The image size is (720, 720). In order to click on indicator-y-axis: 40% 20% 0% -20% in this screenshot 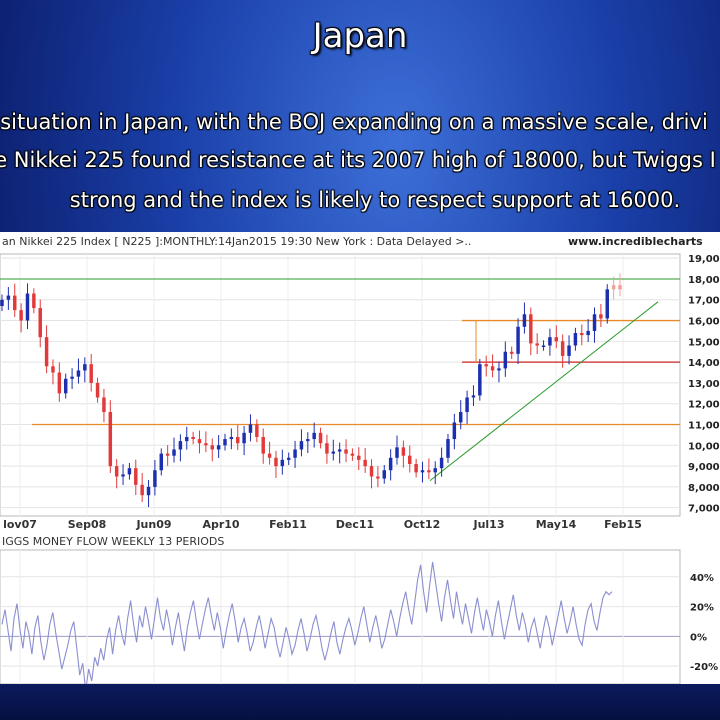, I will do `click(704, 623)`.